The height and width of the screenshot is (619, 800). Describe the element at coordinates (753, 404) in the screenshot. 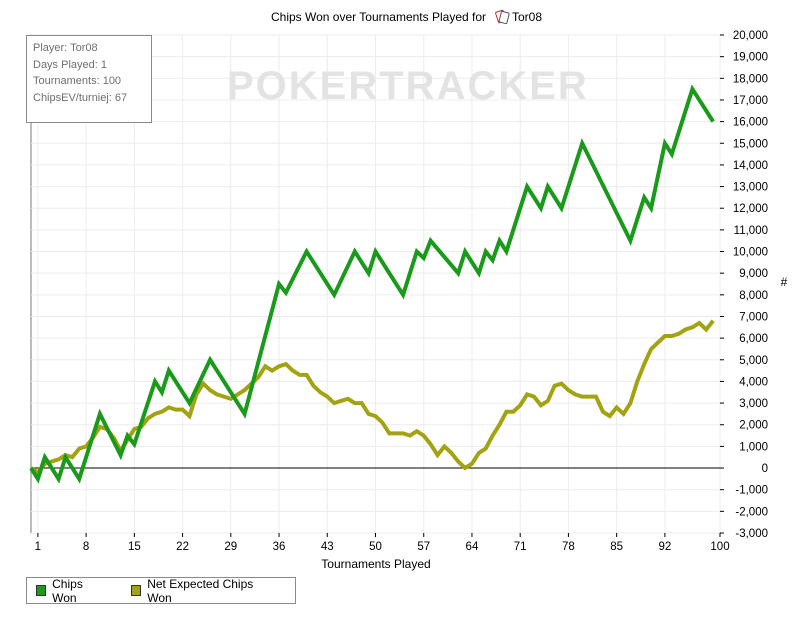

I see `y-tick-label: 3,000` at that location.